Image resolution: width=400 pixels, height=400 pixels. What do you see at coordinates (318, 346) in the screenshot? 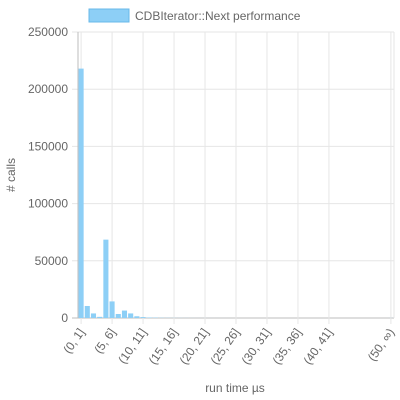
I see `x-tick-label: (40, 41]` at bounding box center [318, 346].